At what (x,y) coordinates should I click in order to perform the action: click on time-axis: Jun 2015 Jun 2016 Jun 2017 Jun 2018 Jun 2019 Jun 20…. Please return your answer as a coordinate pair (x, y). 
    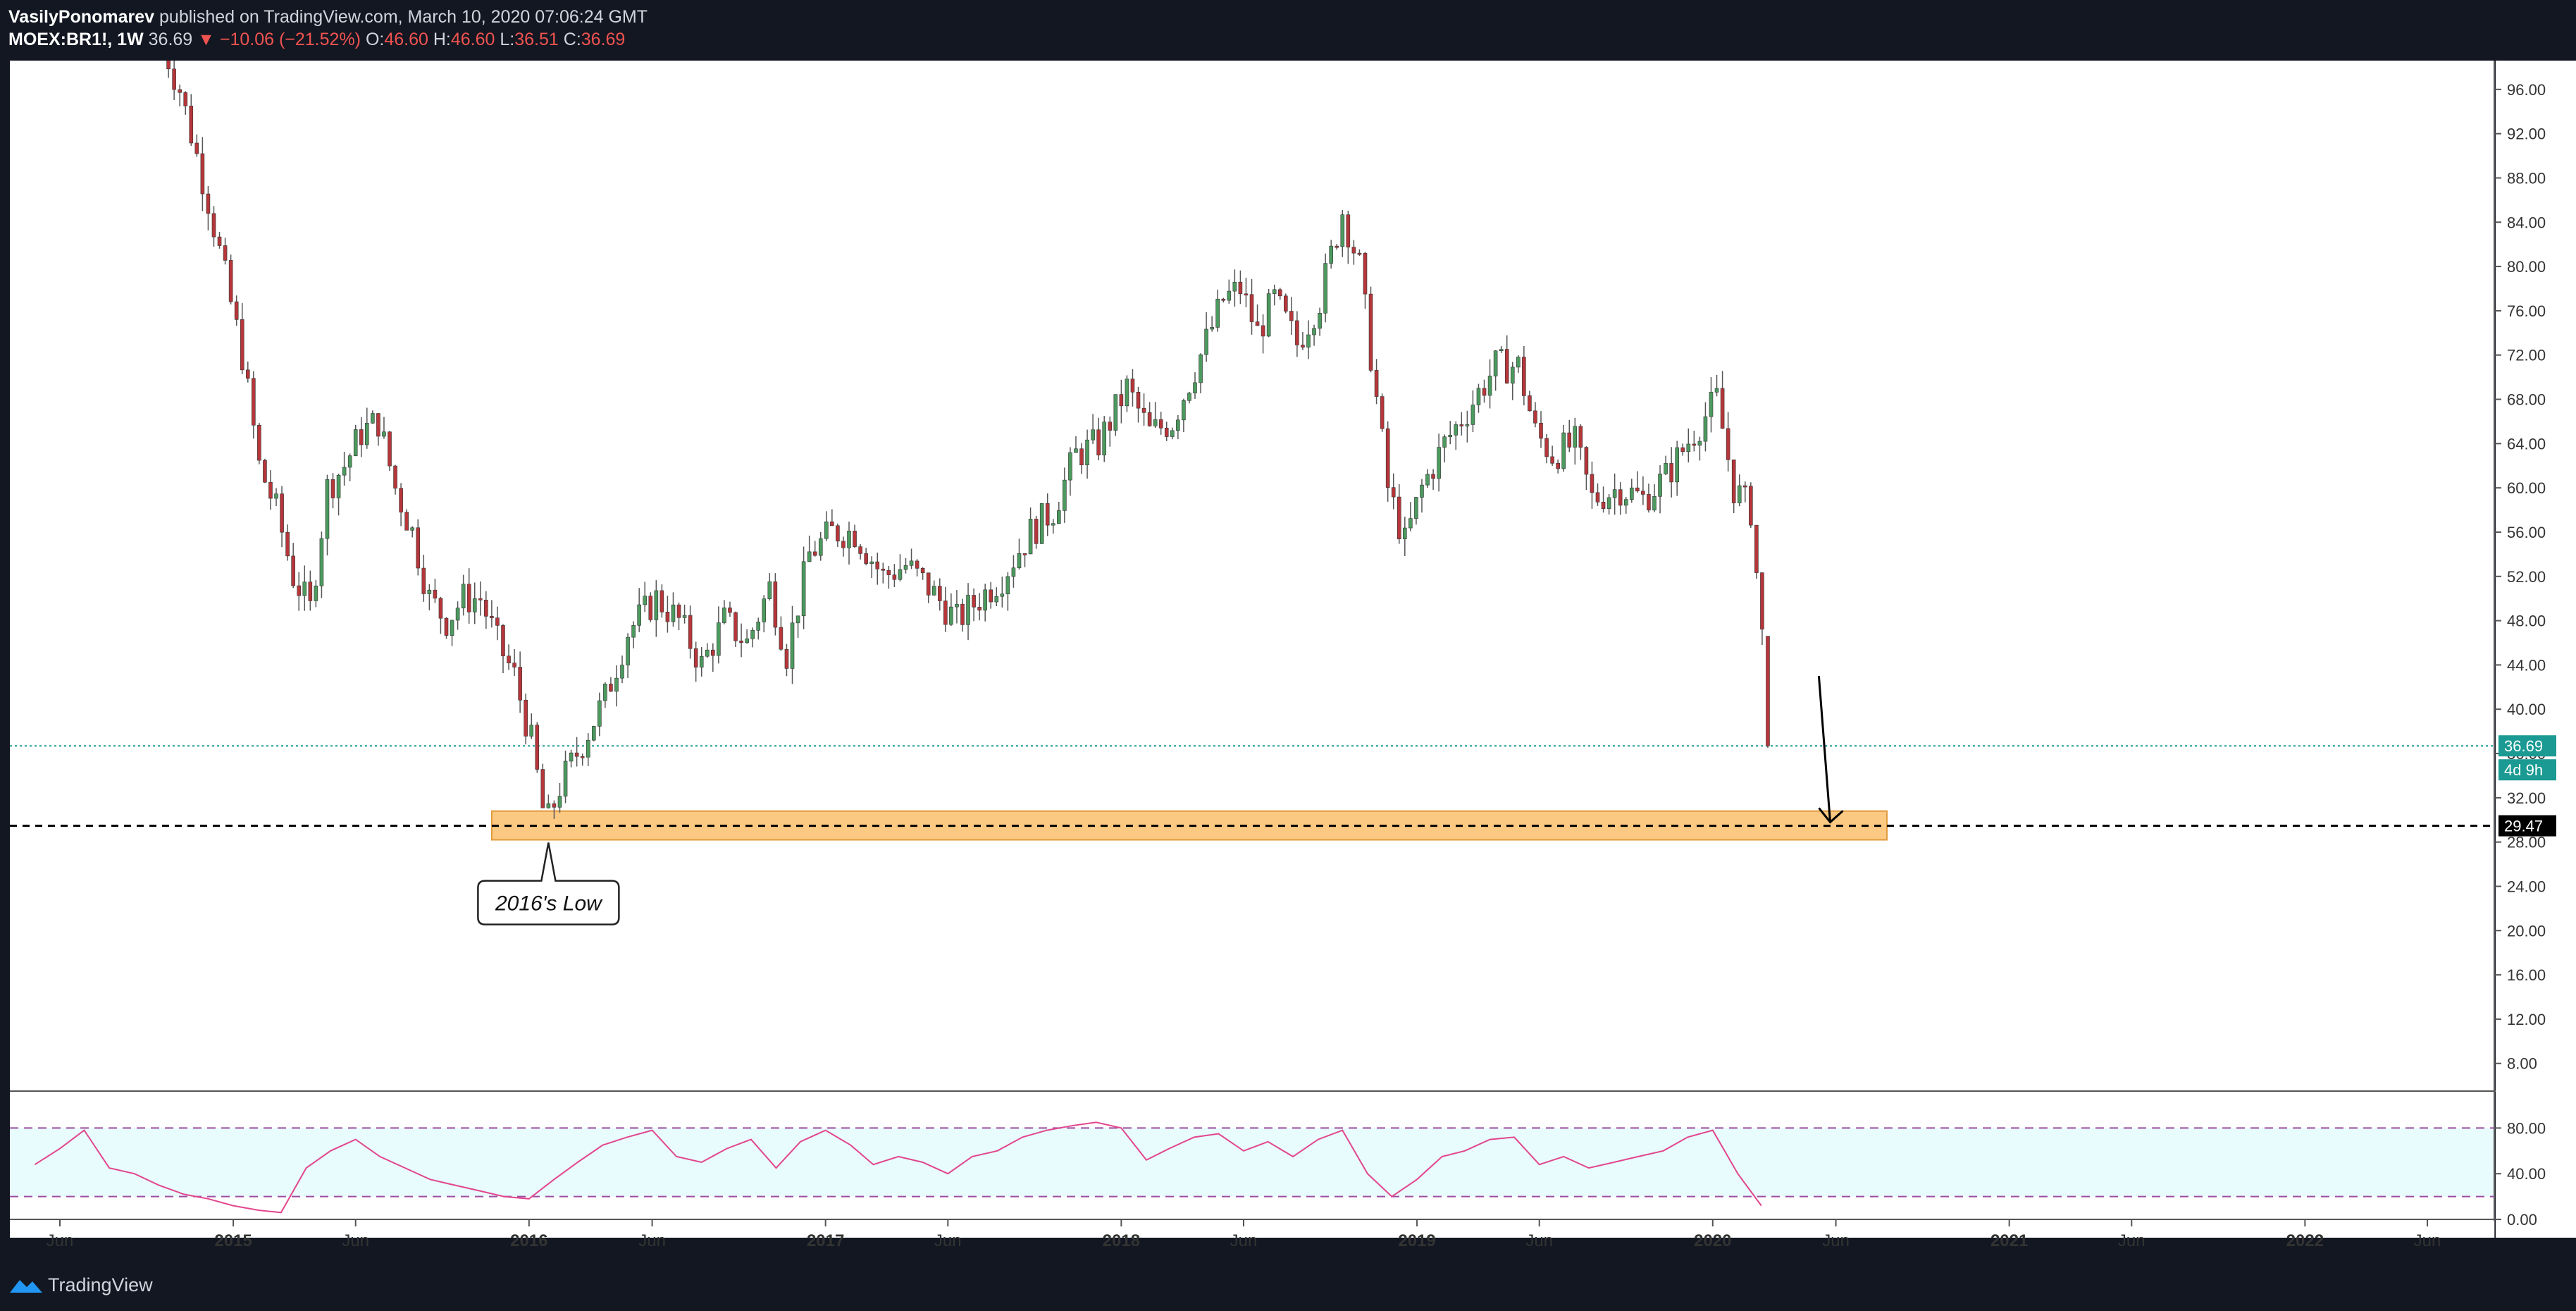
    Looking at the image, I should click on (1244, 1235).